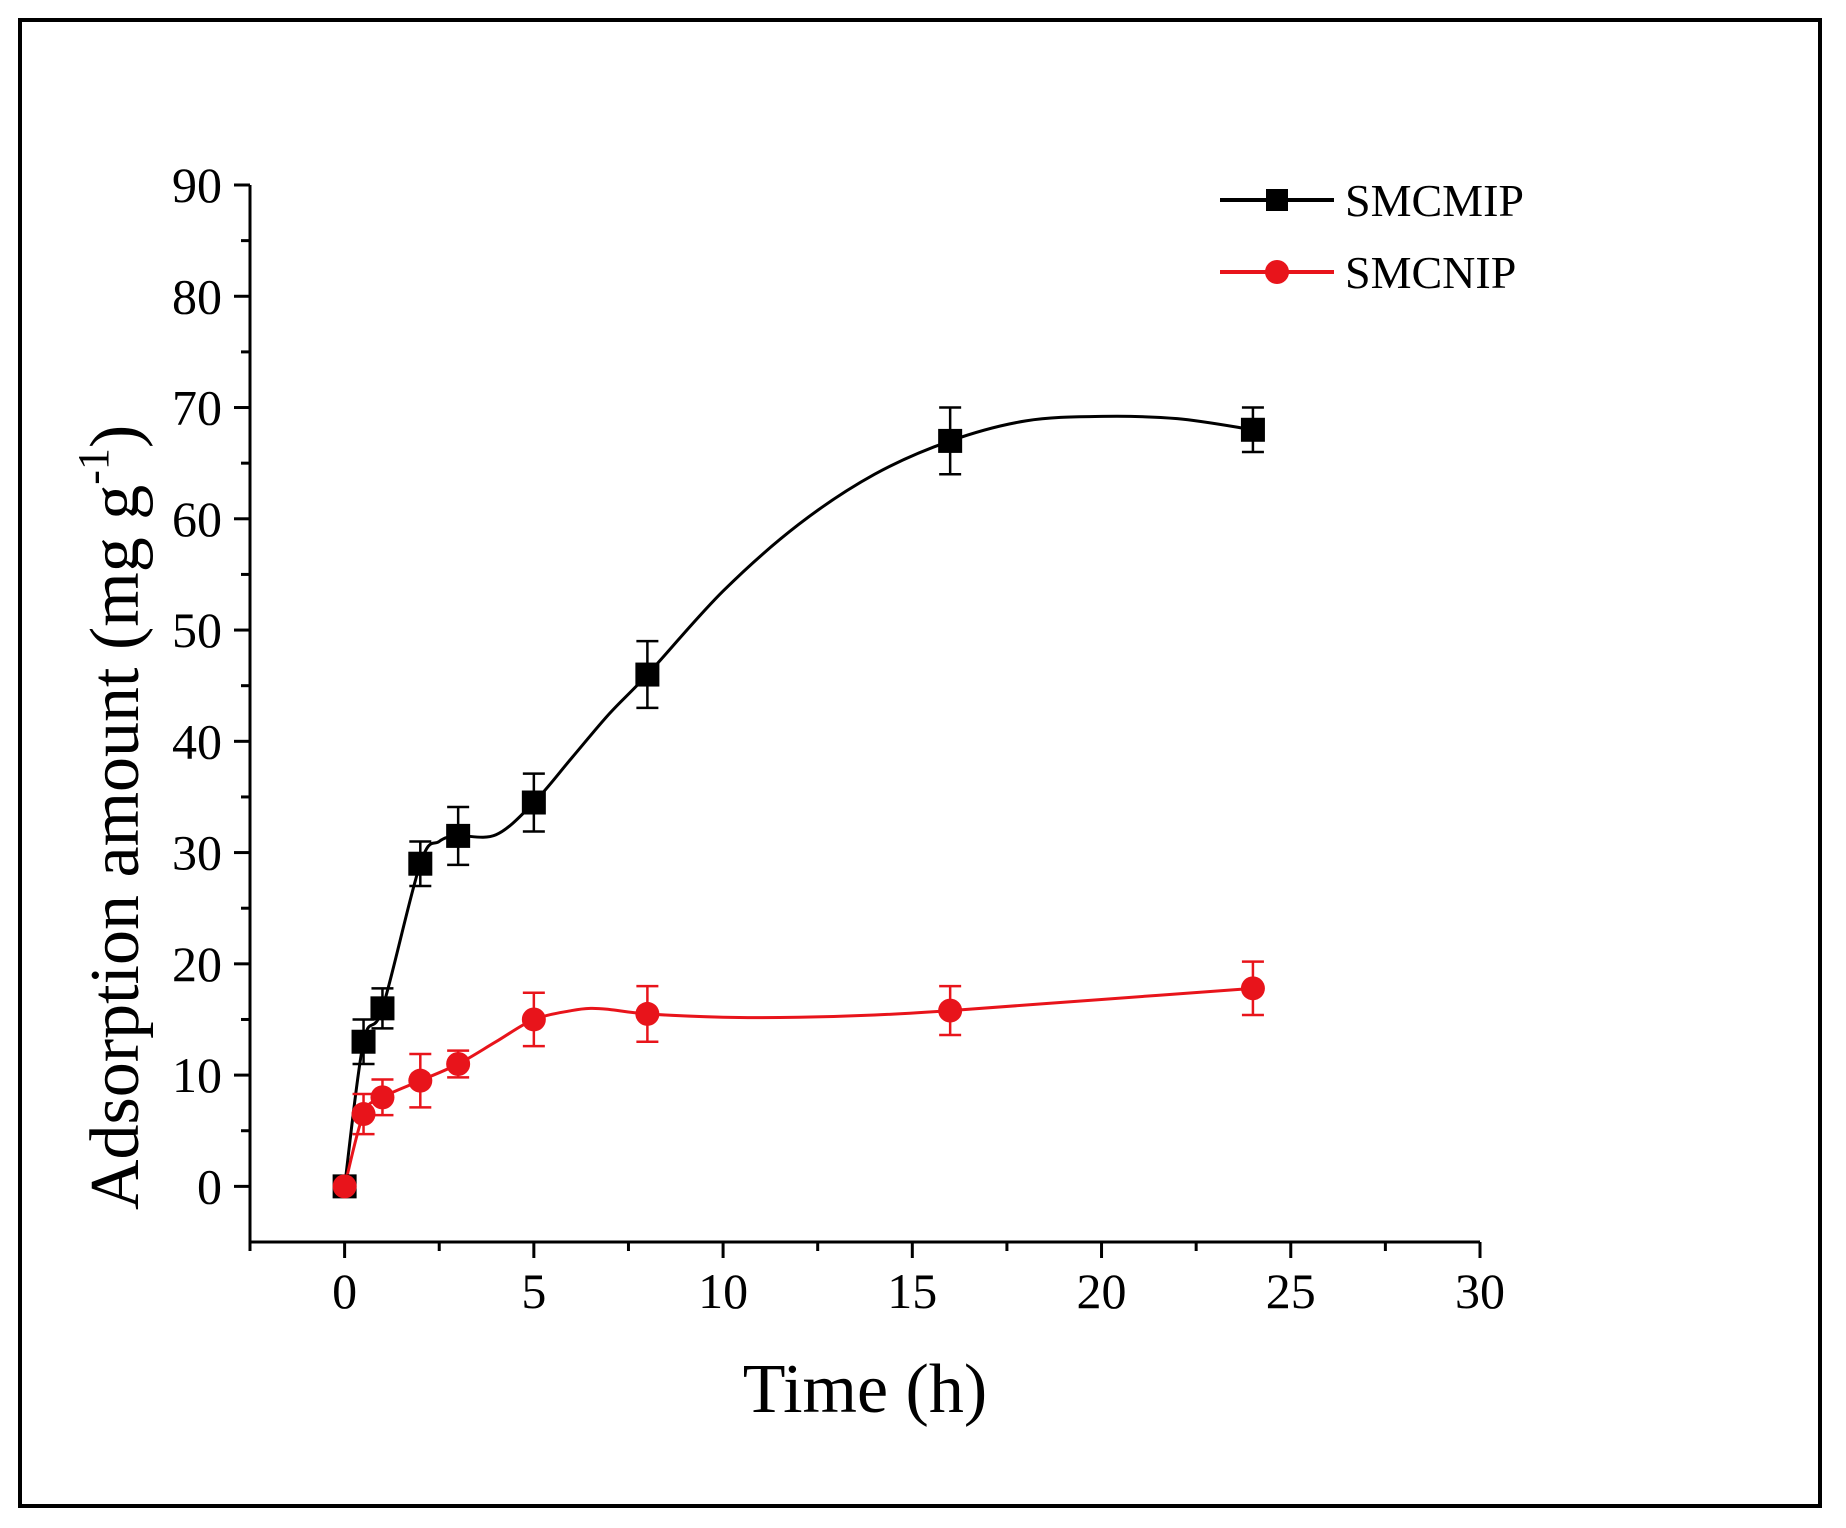 This screenshot has width=1846, height=1528. I want to click on y-tick-label-50: 50, so click(197, 630).